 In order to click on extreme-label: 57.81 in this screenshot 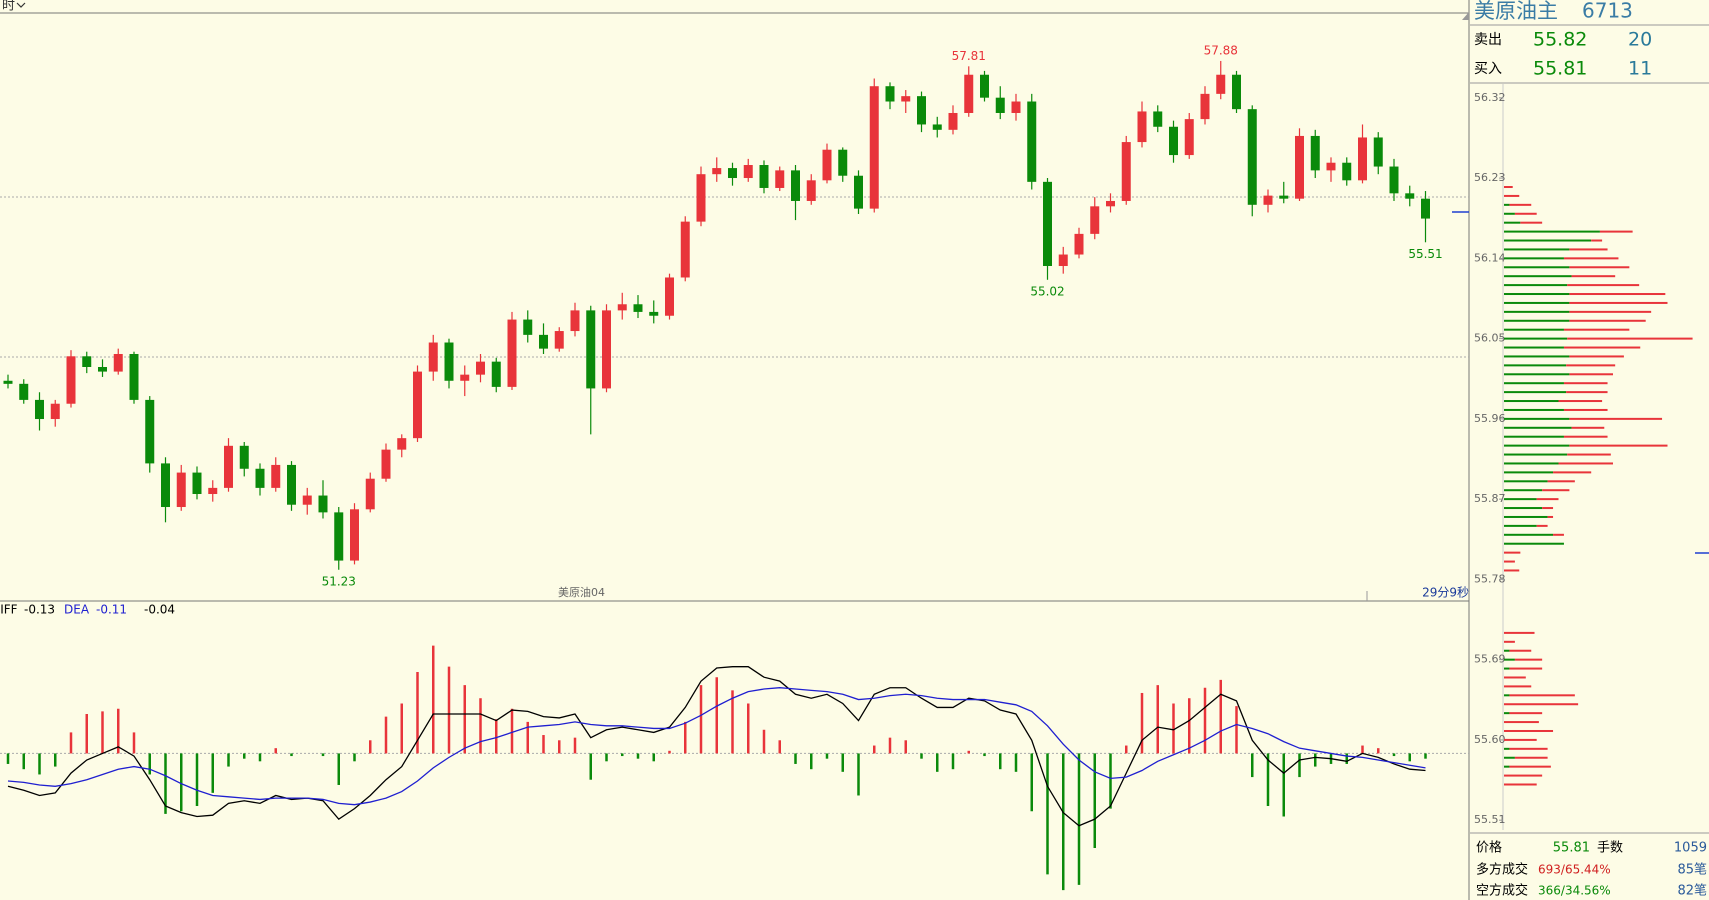, I will do `click(969, 56)`.